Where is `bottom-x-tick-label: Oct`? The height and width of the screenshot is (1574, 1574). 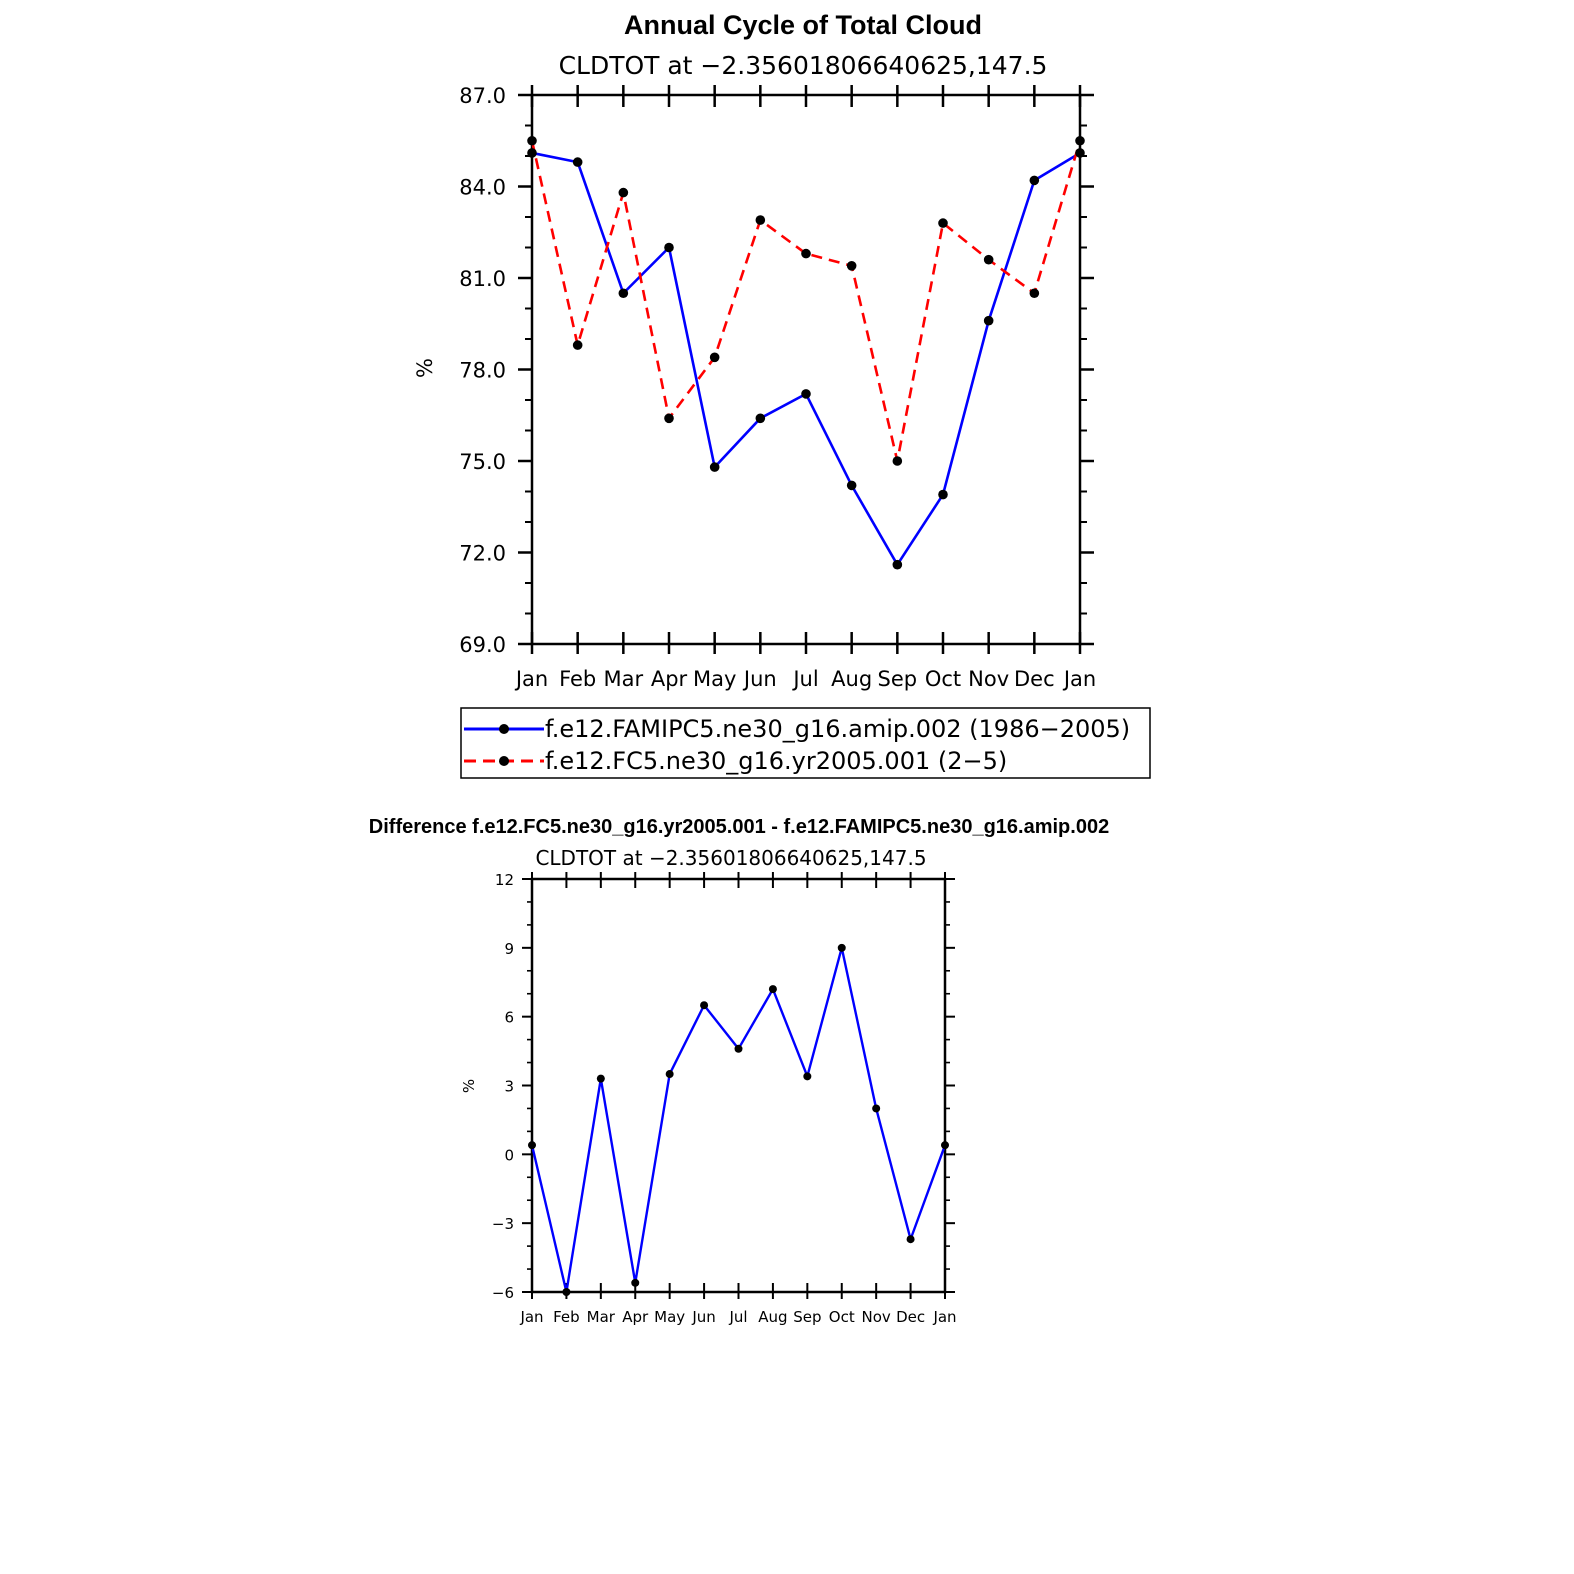 bottom-x-tick-label: Oct is located at coordinates (842, 1317).